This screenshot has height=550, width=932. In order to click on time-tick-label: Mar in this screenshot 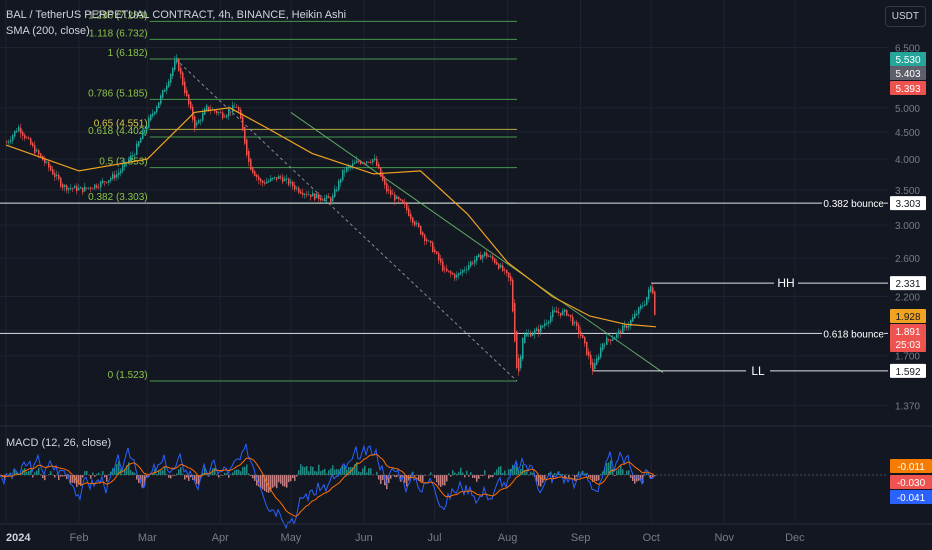, I will do `click(147, 538)`.